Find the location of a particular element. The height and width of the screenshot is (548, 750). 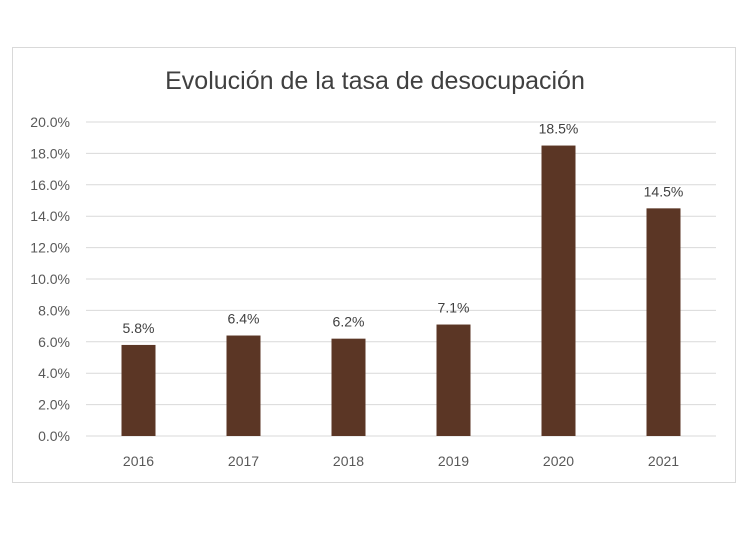

data-label-2017: 6.4% is located at coordinates (244, 319).